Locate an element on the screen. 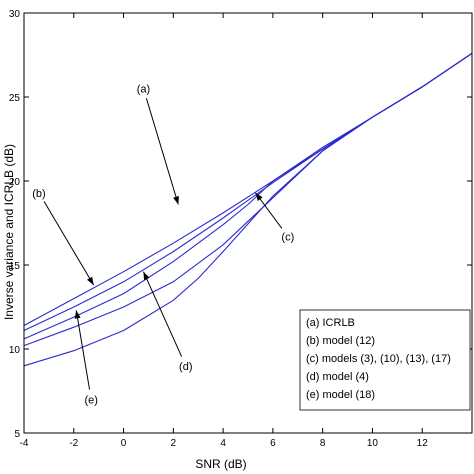 This screenshot has height=474, width=474. x-tick-label: 2 is located at coordinates (174, 443).